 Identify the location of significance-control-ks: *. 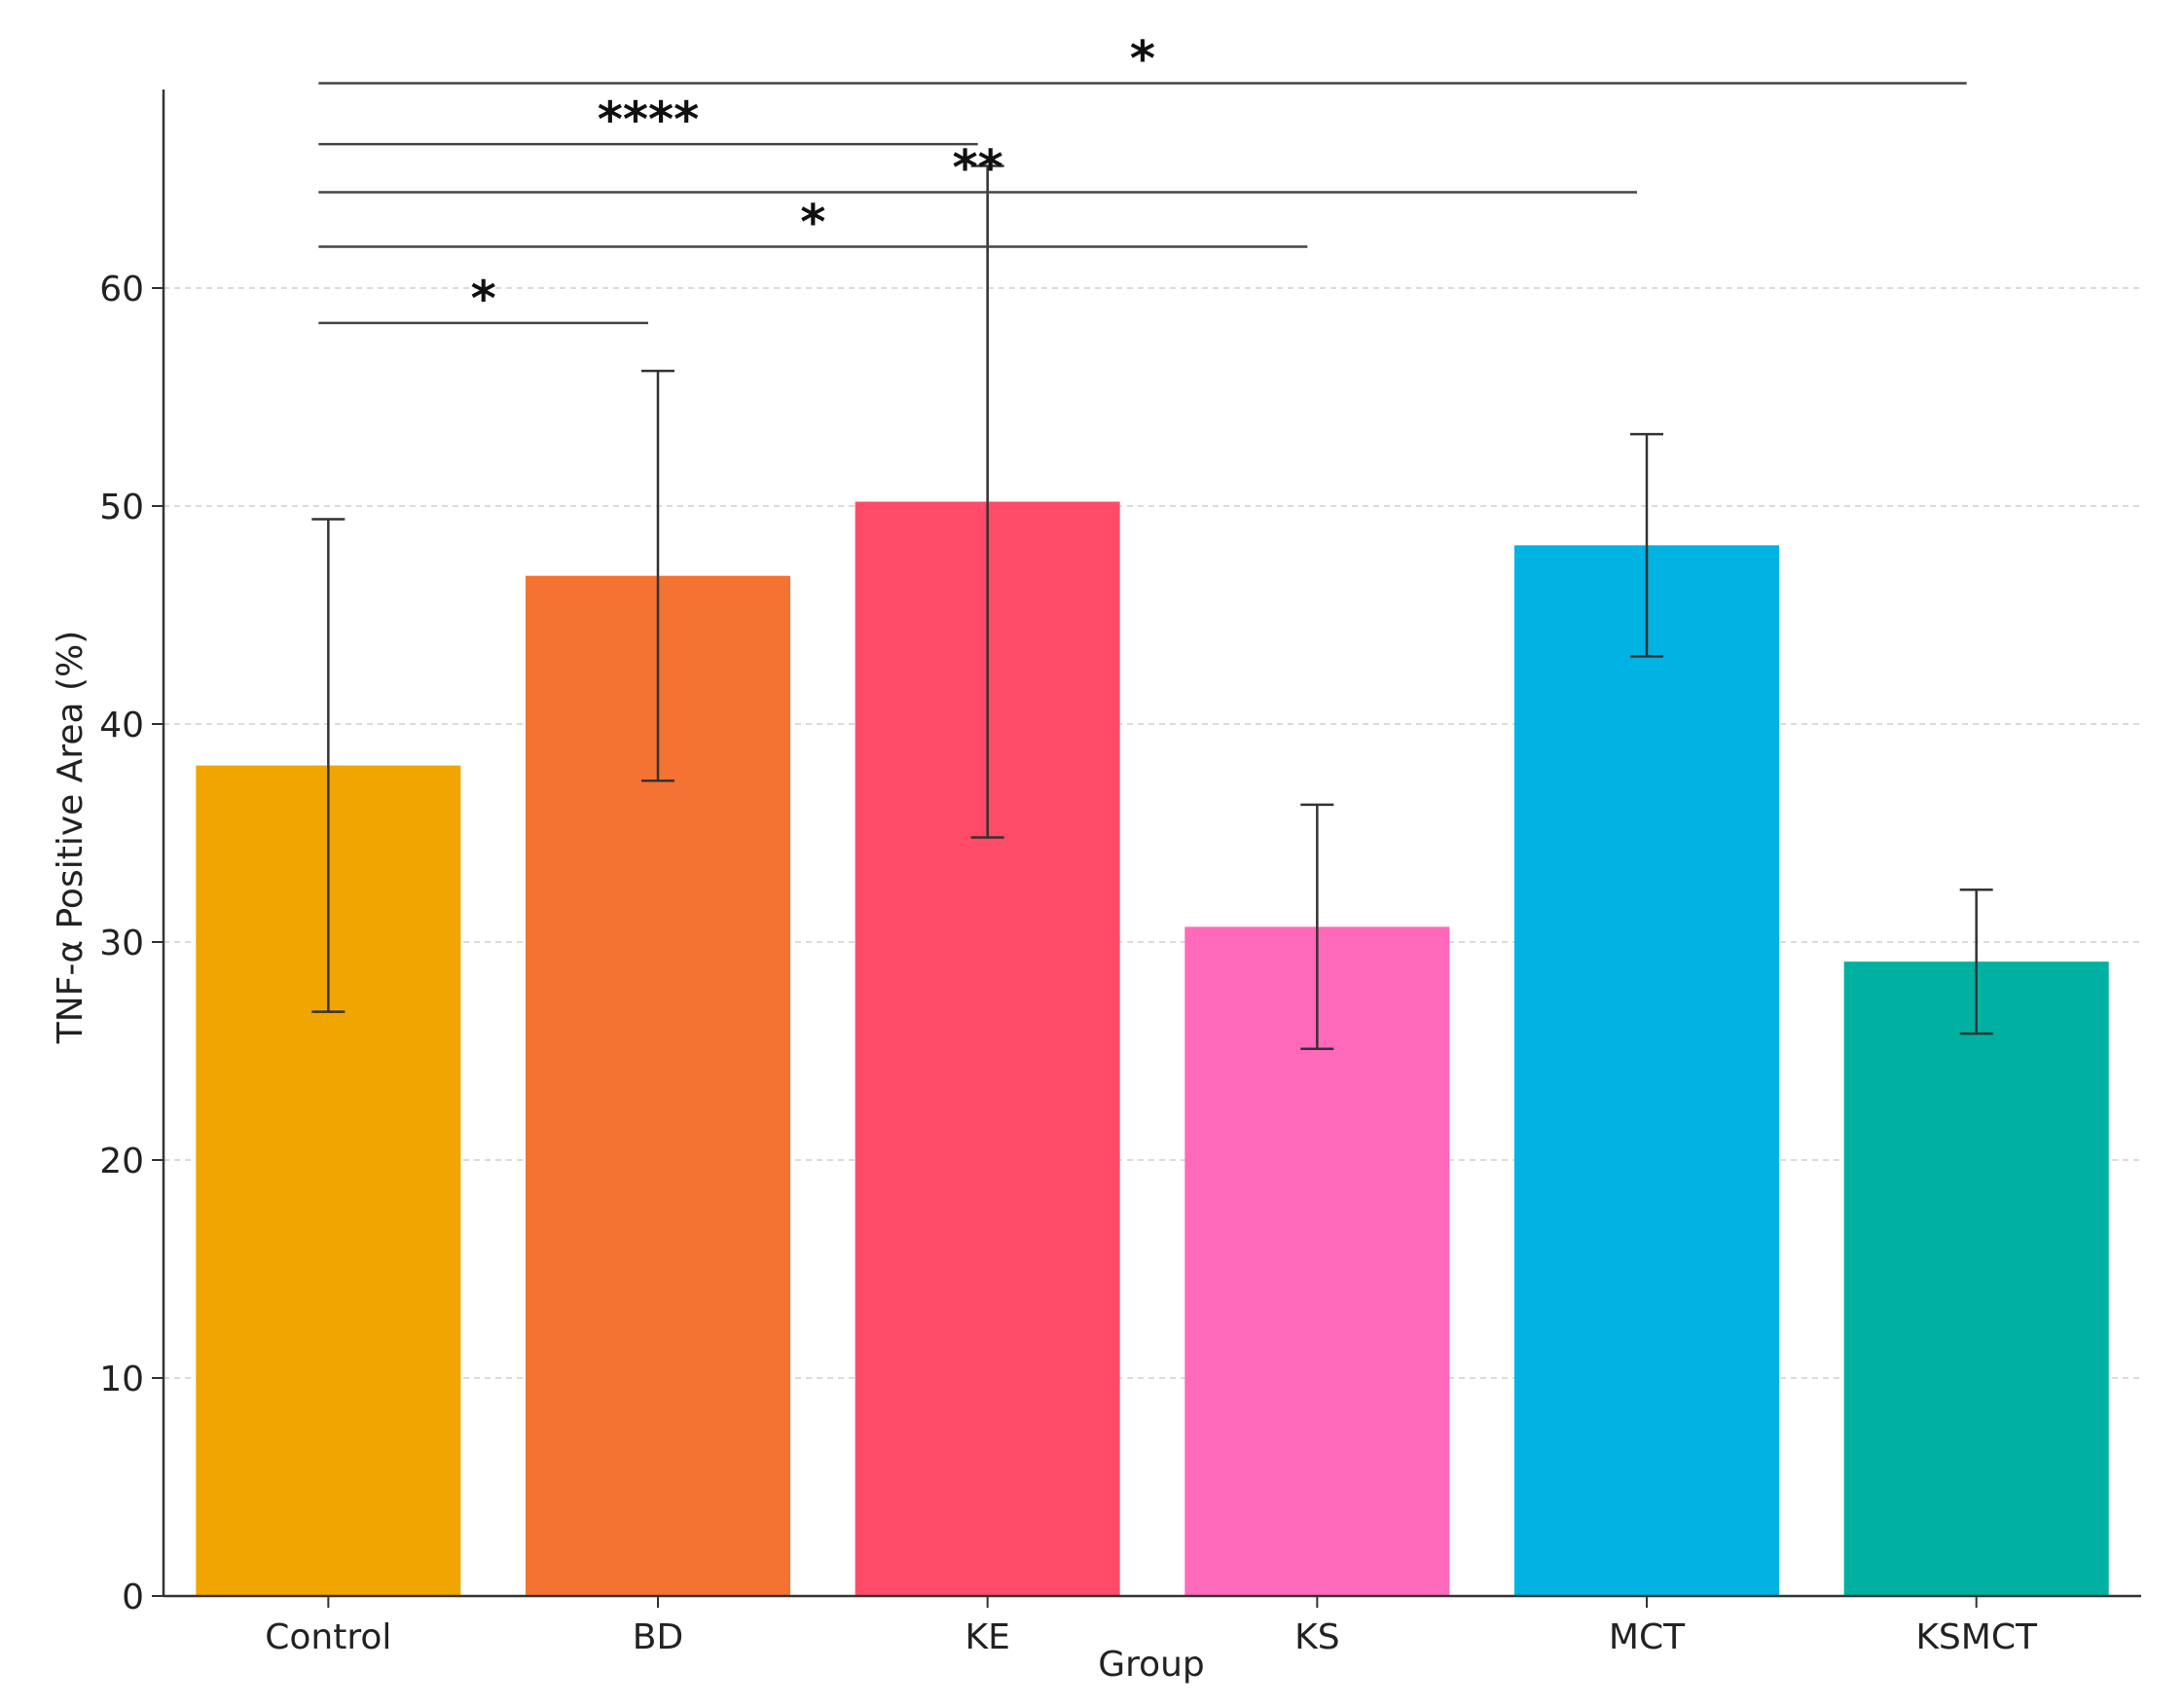
(813, 222).